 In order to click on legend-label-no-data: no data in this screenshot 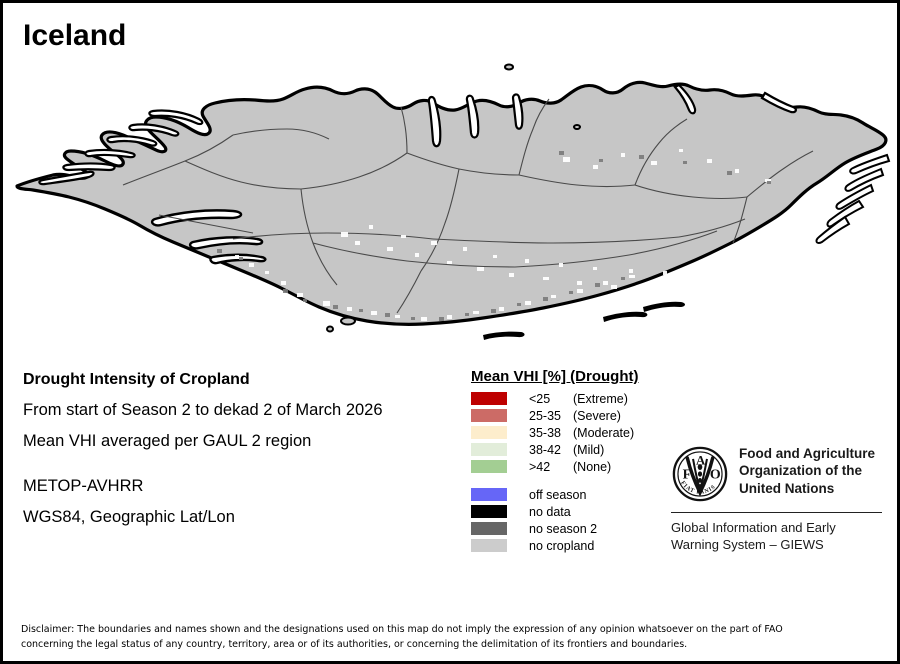, I will do `click(550, 511)`.